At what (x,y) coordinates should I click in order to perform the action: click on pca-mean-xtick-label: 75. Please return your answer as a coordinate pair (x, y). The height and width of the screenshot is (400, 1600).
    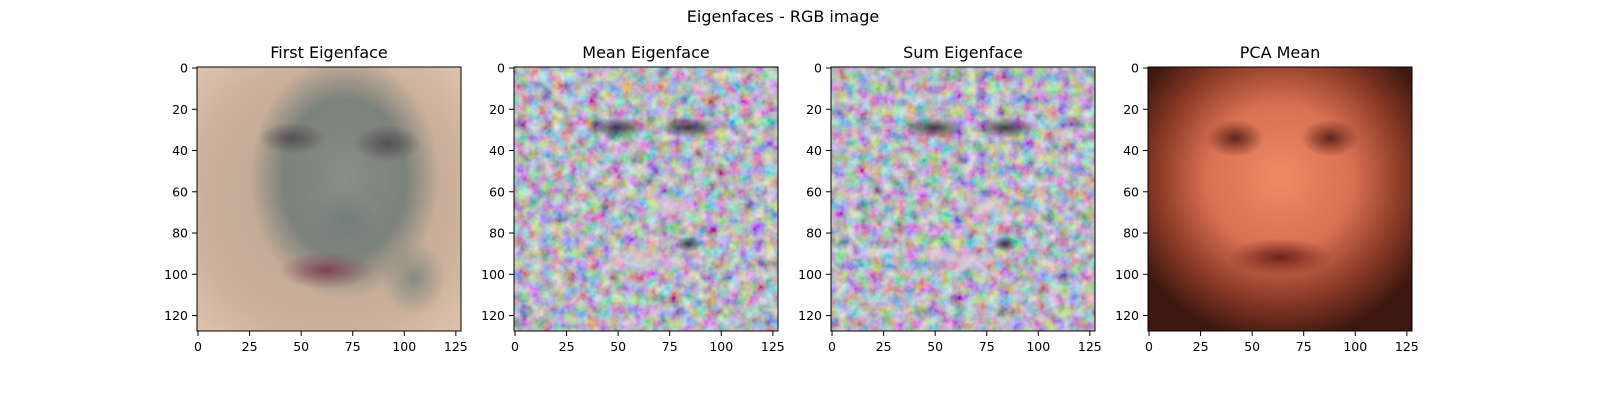
    Looking at the image, I should click on (1304, 346).